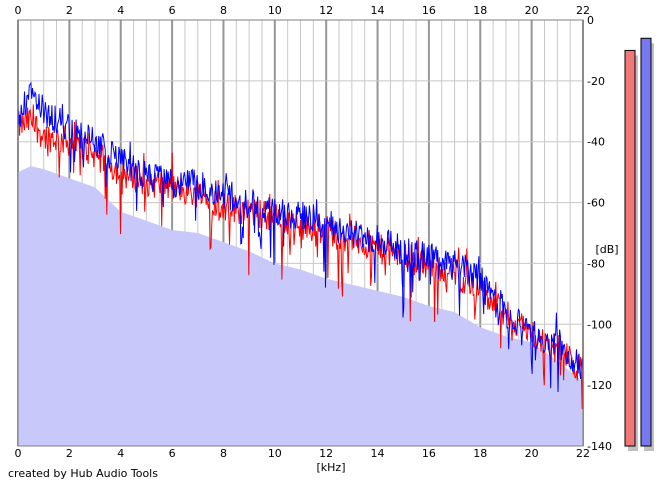 Image resolution: width=665 pixels, height=486 pixels. Describe the element at coordinates (596, 263) in the screenshot. I see `y-tick-label: -80` at that location.